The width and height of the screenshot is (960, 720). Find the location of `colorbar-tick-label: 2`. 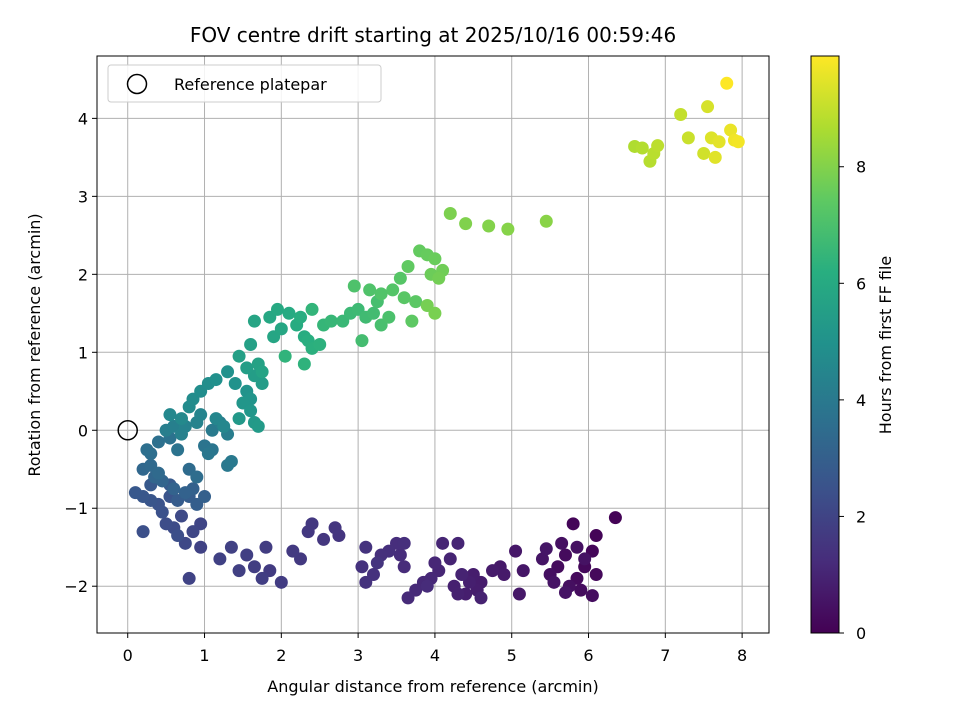

colorbar-tick-label: 2 is located at coordinates (861, 516).